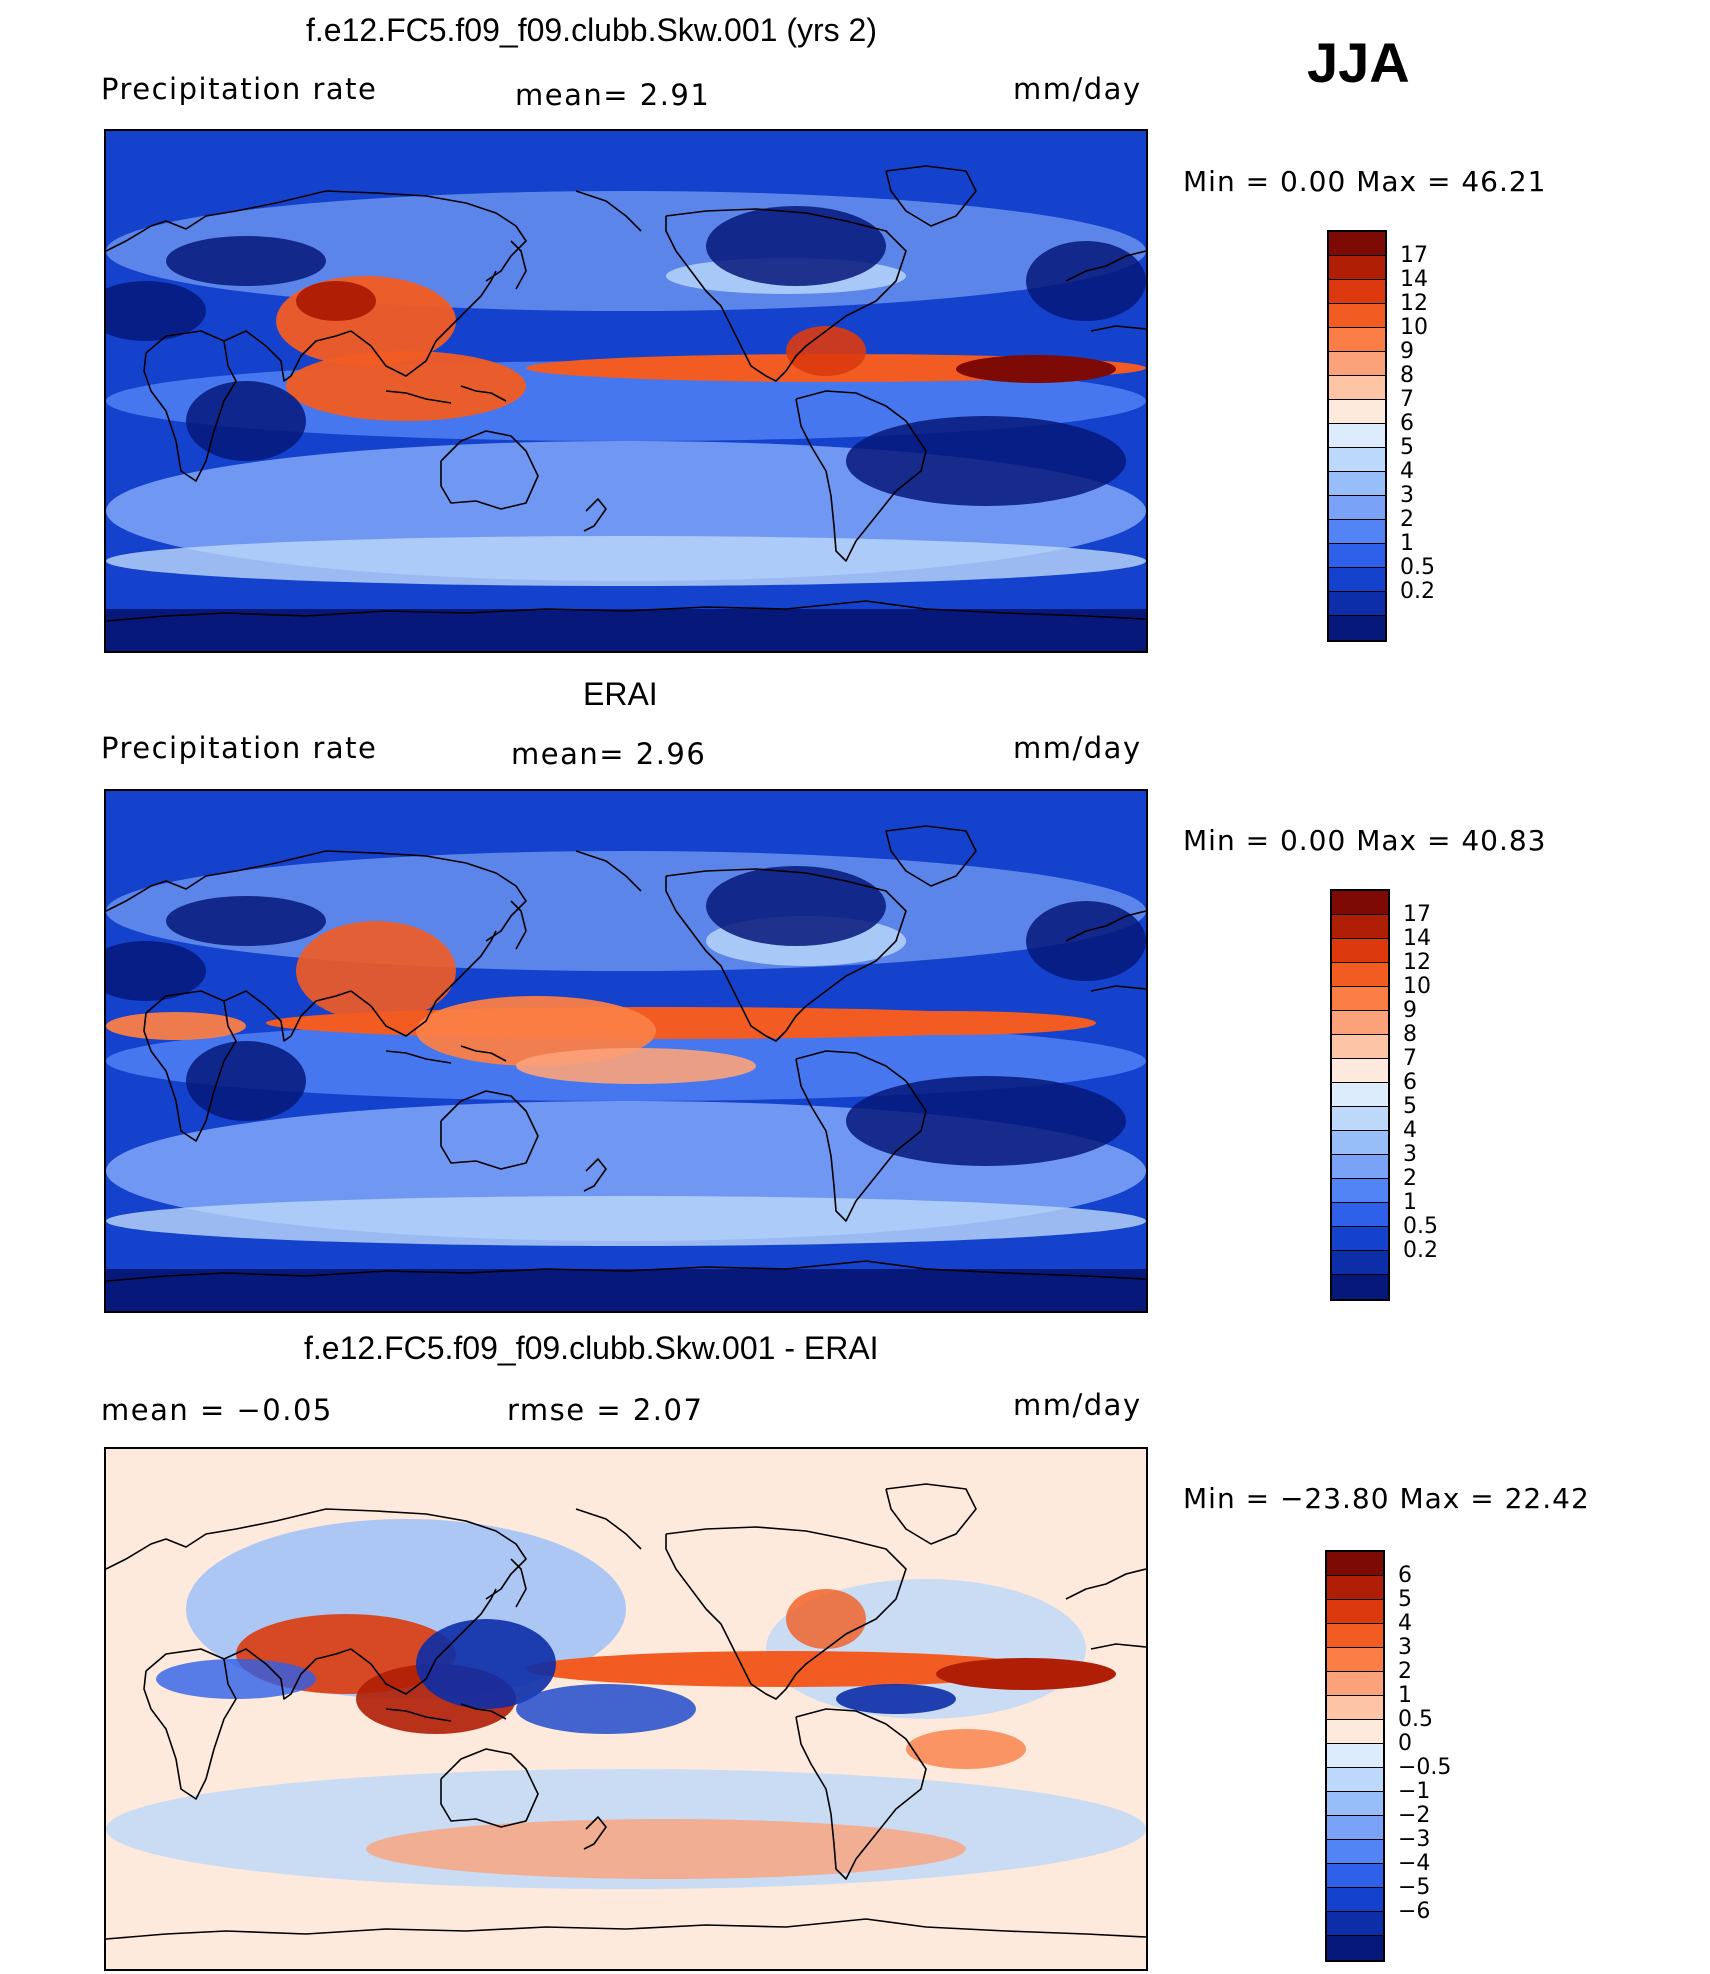 The width and height of the screenshot is (1710, 1974). Describe the element at coordinates (239, 748) in the screenshot. I see `panel2-variable-label: Precipitation rate` at that location.